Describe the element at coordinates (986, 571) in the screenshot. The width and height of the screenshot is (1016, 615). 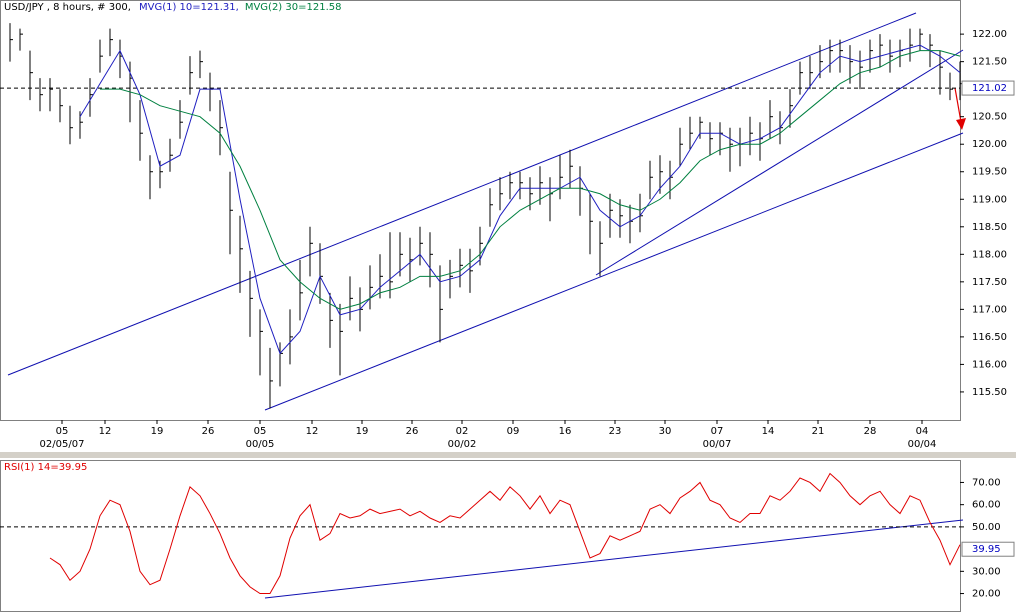
I see `y-tick-label: 30.00` at that location.